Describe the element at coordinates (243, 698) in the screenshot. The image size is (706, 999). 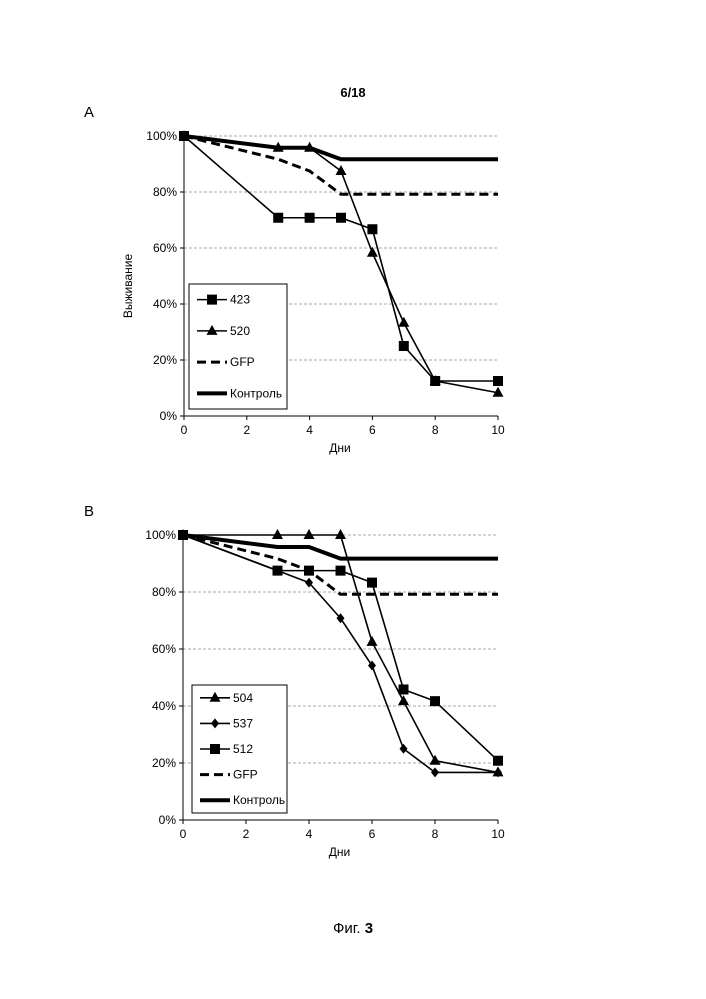
I see `legend-label: 504` at that location.